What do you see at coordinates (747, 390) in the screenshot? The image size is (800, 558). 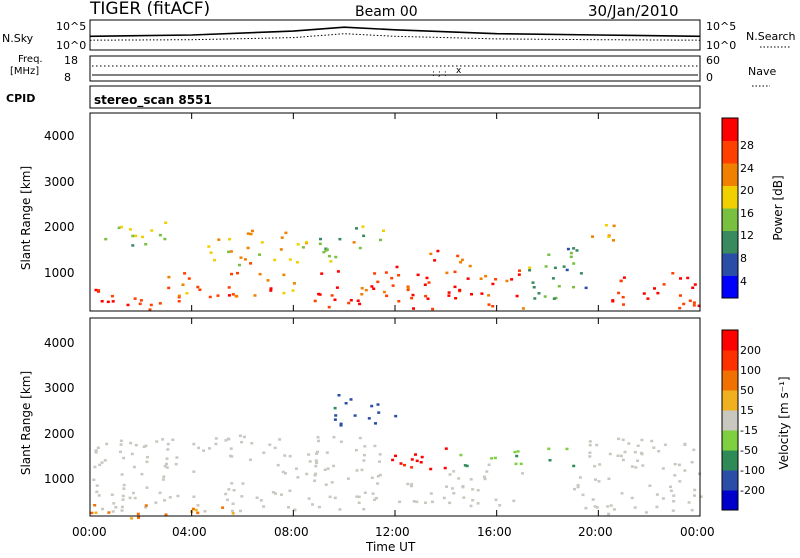 I see `vel-cbar-tick-50: 50` at bounding box center [747, 390].